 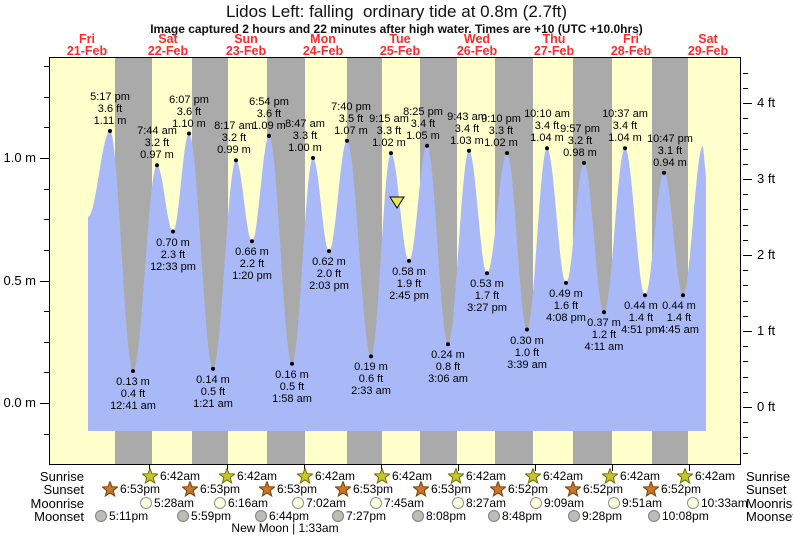 What do you see at coordinates (129, 515) in the screenshot?
I see `astro-time: 5:11pm` at bounding box center [129, 515].